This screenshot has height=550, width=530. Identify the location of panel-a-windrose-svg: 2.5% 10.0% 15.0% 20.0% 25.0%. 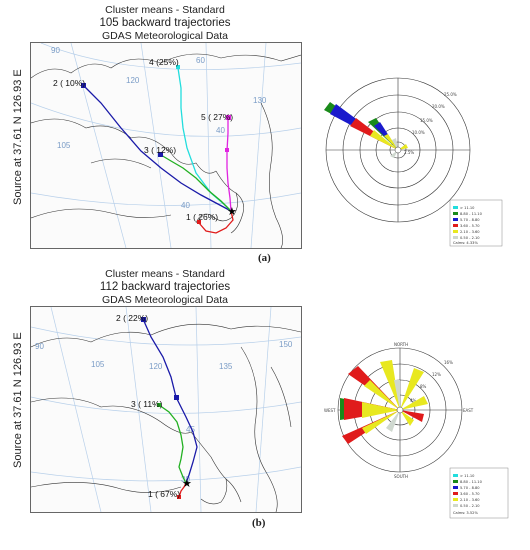
(413, 162).